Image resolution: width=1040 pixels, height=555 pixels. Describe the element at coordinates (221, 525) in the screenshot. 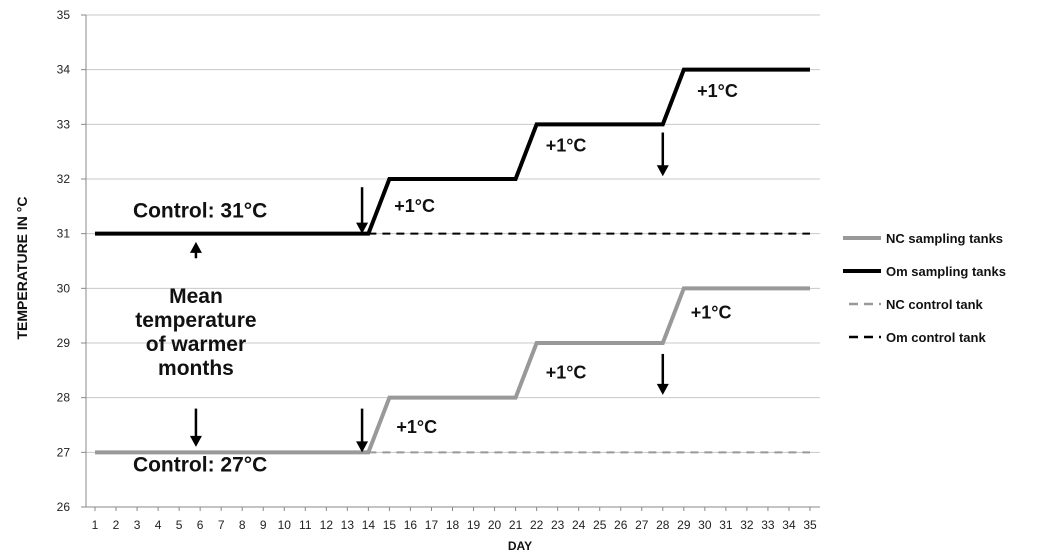

I see `x-tick-label: 7` at that location.